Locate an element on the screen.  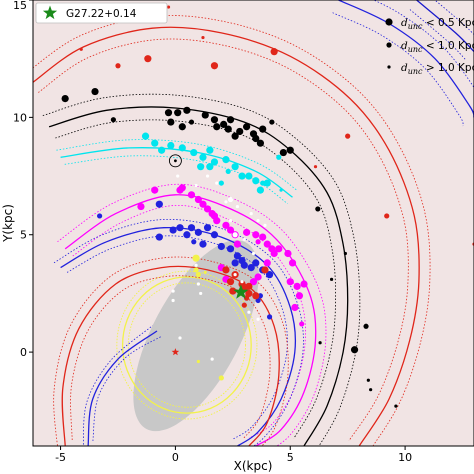
legend-size-label: dunc < 0.5 Kpc is located at coordinates (437, 24).